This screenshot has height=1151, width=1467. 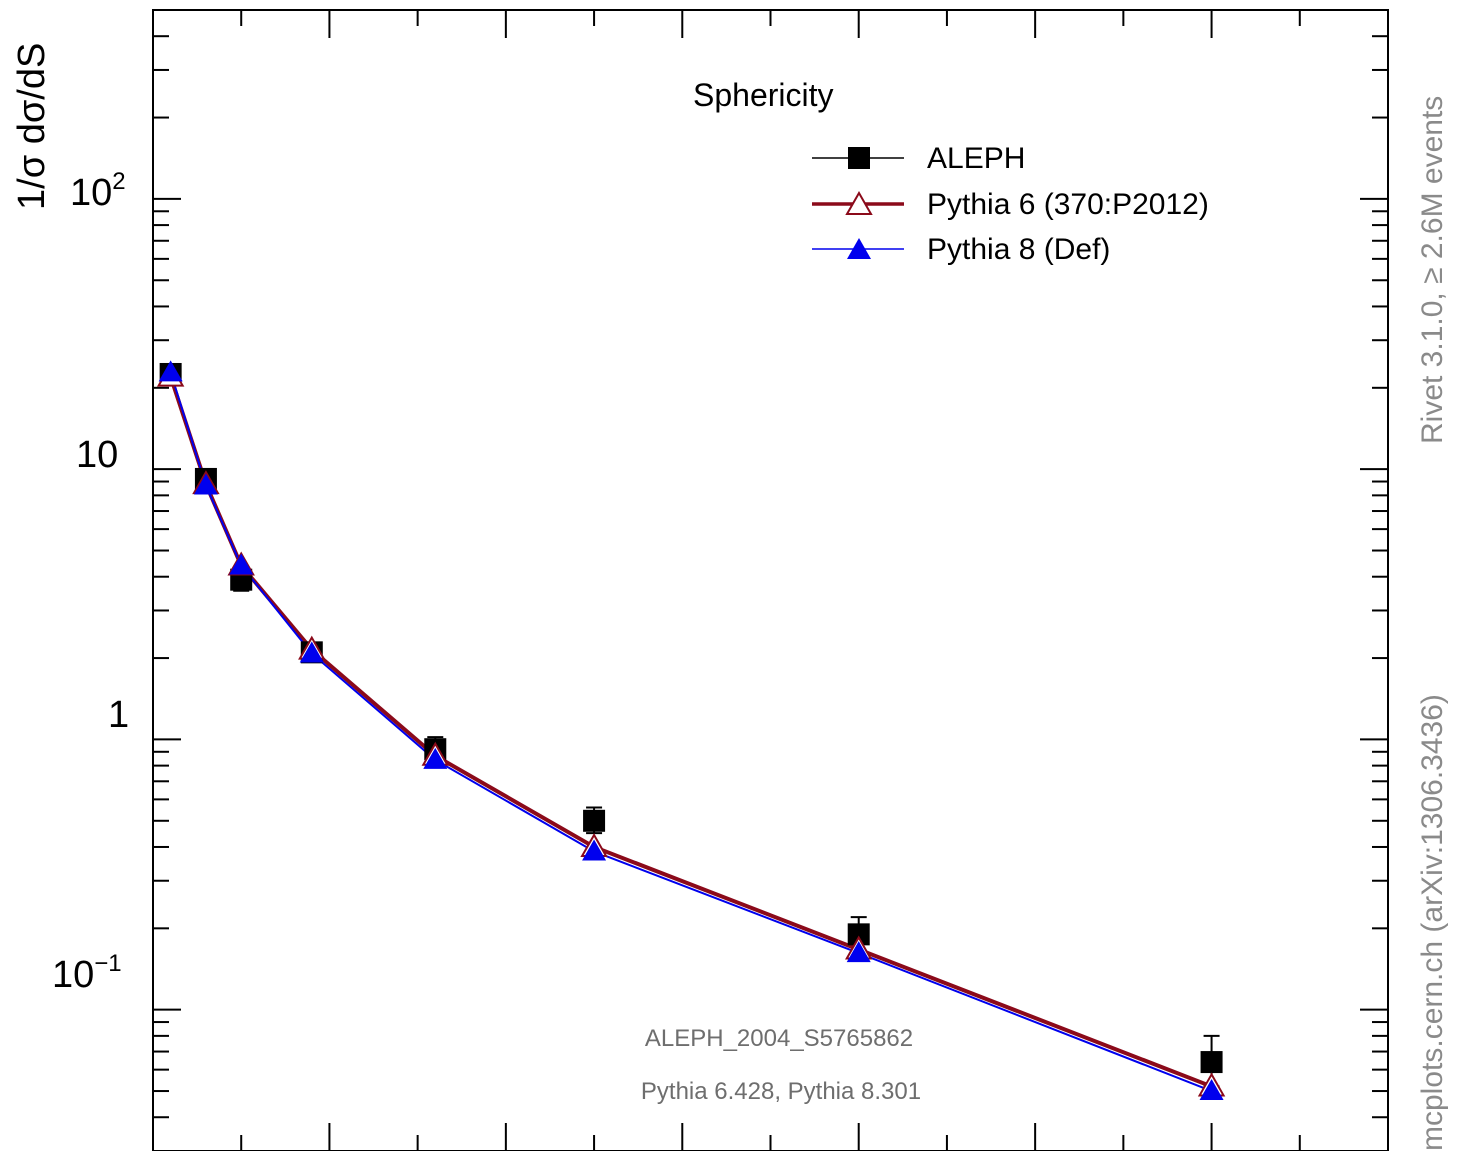 What do you see at coordinates (976, 158) in the screenshot?
I see `legend-label-aleph: ALEPH` at bounding box center [976, 158].